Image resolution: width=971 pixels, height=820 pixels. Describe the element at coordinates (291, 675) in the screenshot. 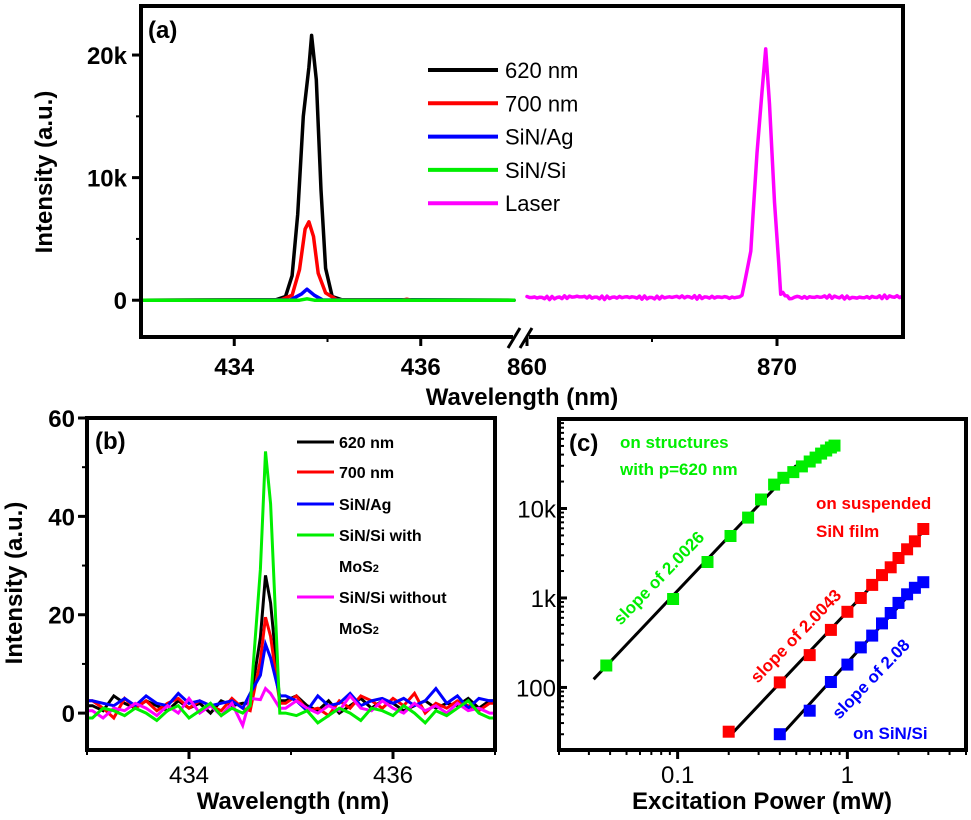

I see `panel-b-series-sin-ag` at that location.